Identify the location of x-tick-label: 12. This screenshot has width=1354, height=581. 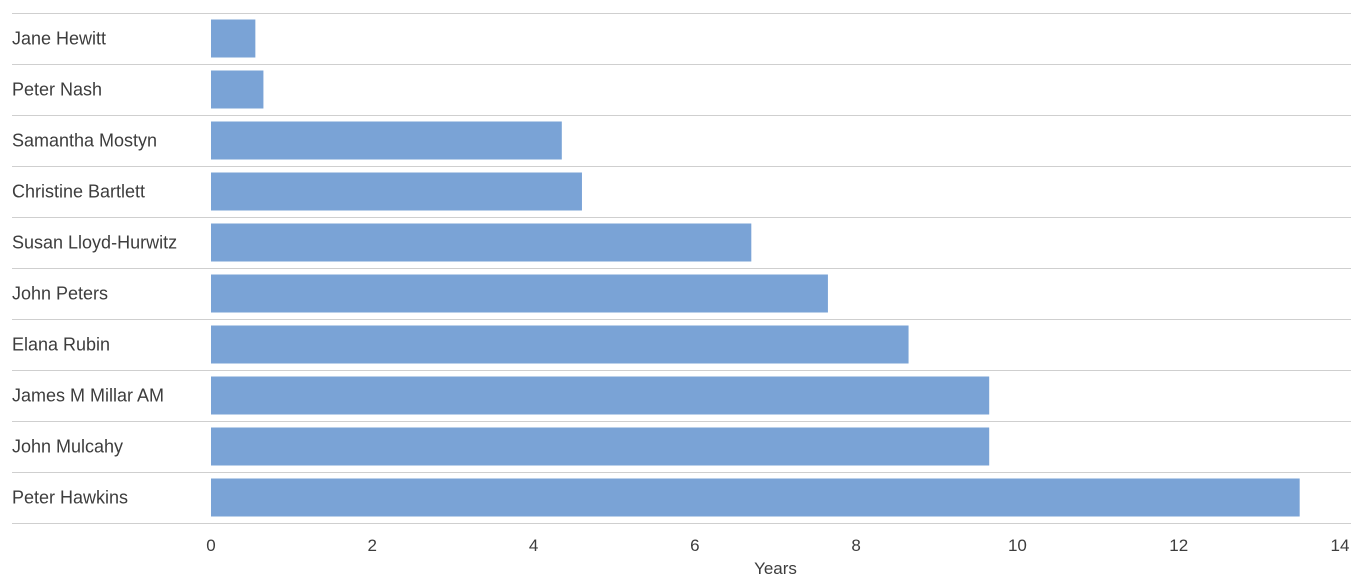
(1178, 545).